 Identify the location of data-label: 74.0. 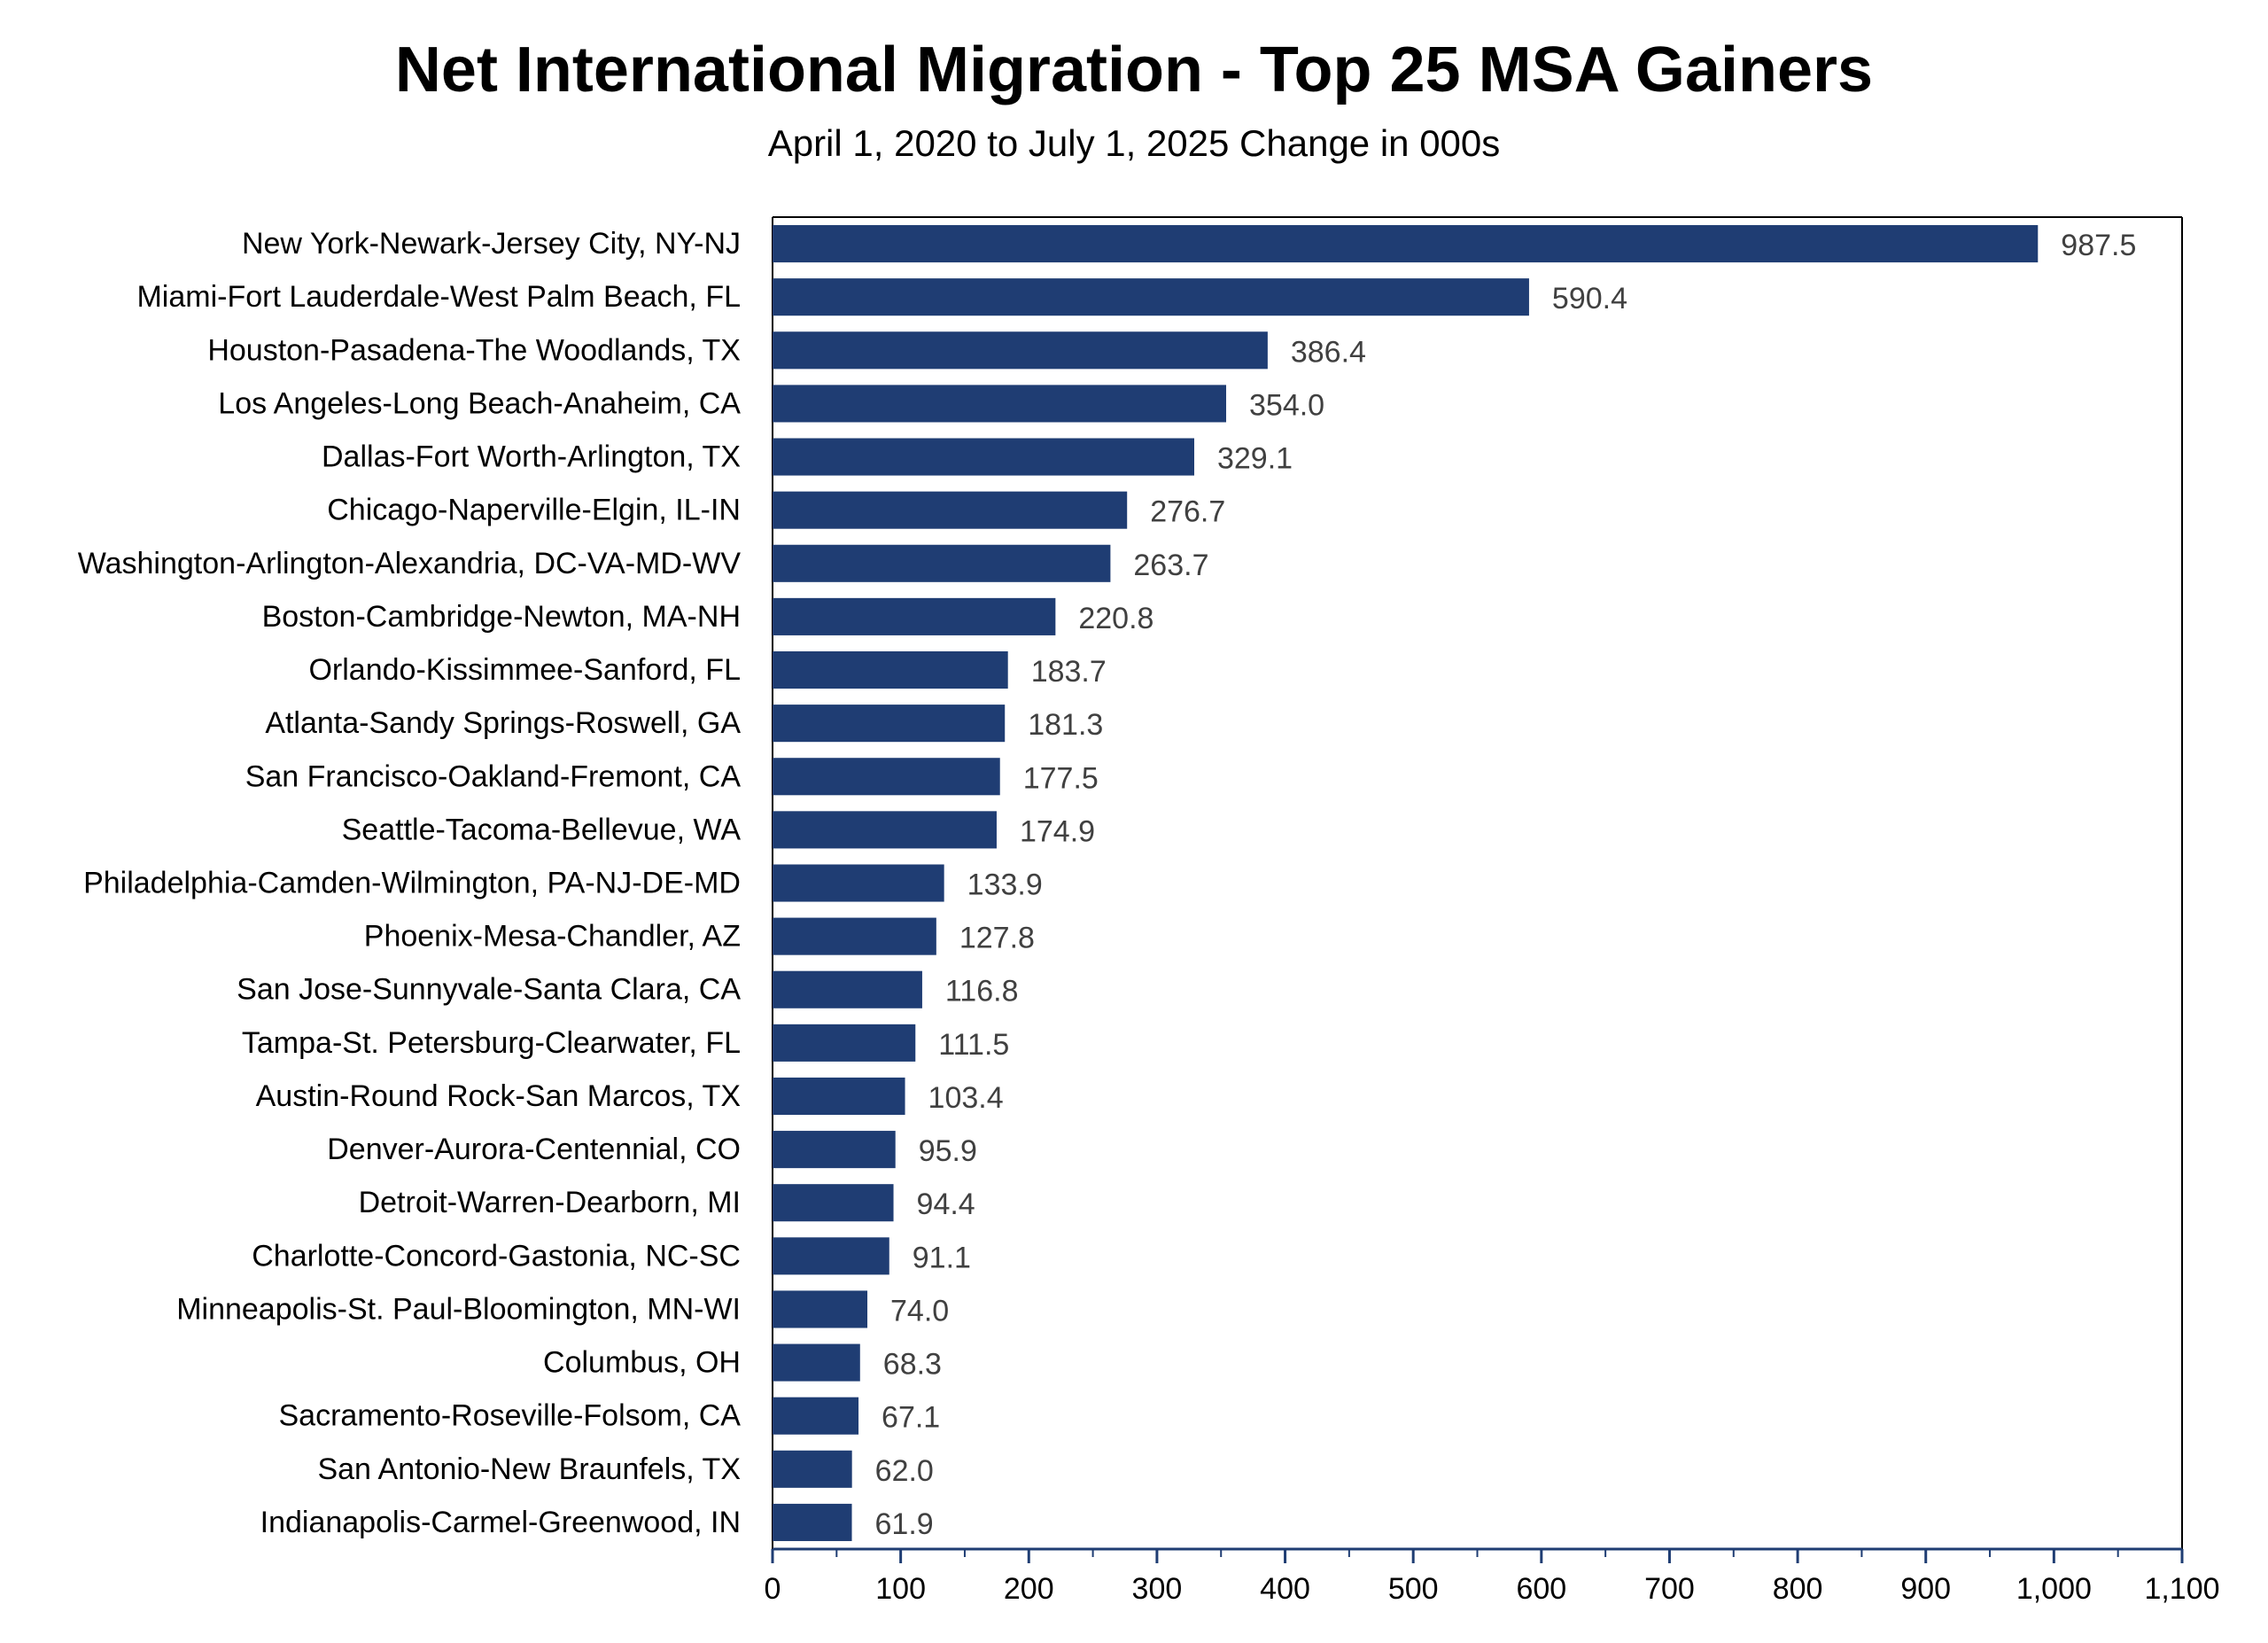
(919, 1311).